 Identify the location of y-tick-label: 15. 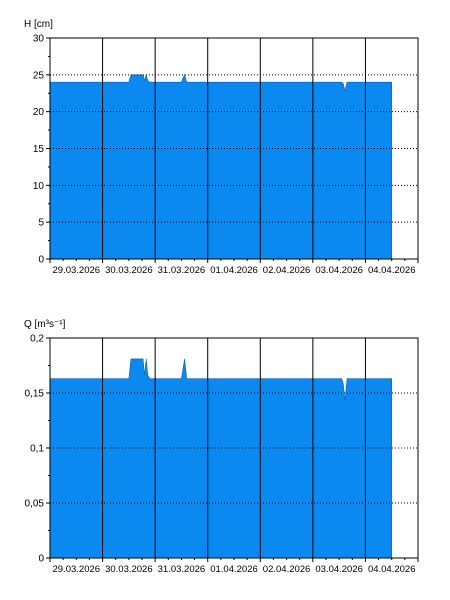
(39, 149).